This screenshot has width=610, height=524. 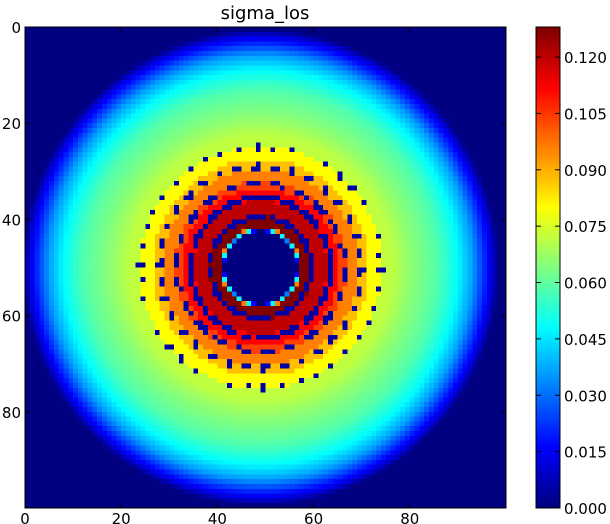 I want to click on x-tick-label: 80, so click(x=409, y=517).